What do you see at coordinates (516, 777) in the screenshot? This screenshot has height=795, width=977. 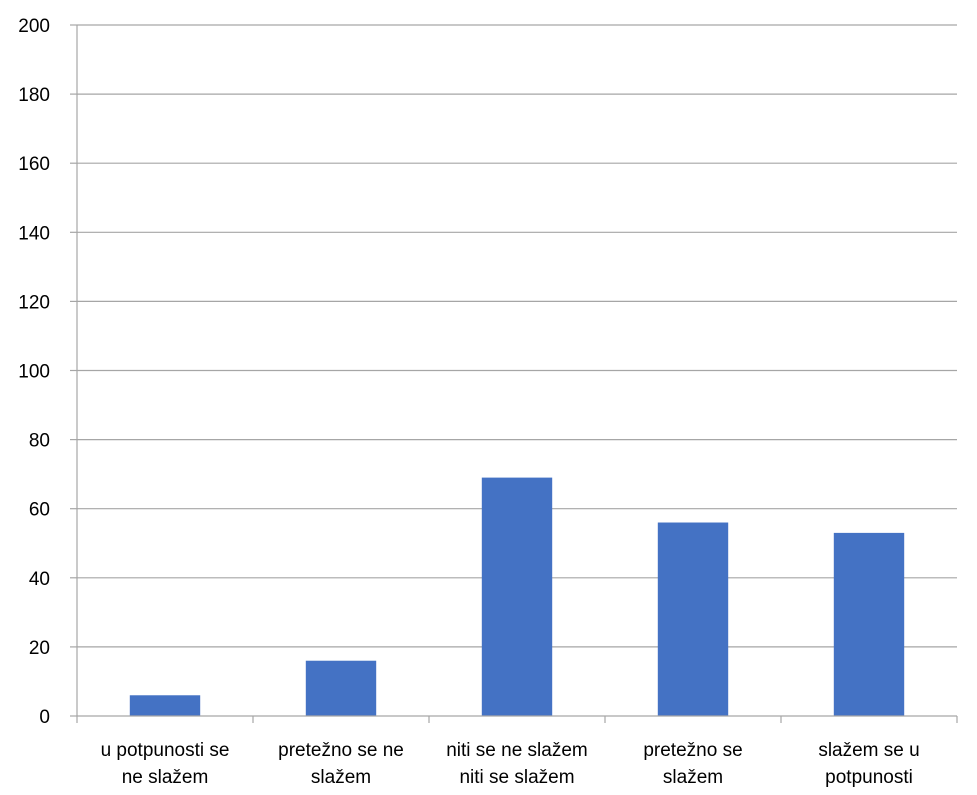 I see `x-category-label-line: niti se slažem` at bounding box center [516, 777].